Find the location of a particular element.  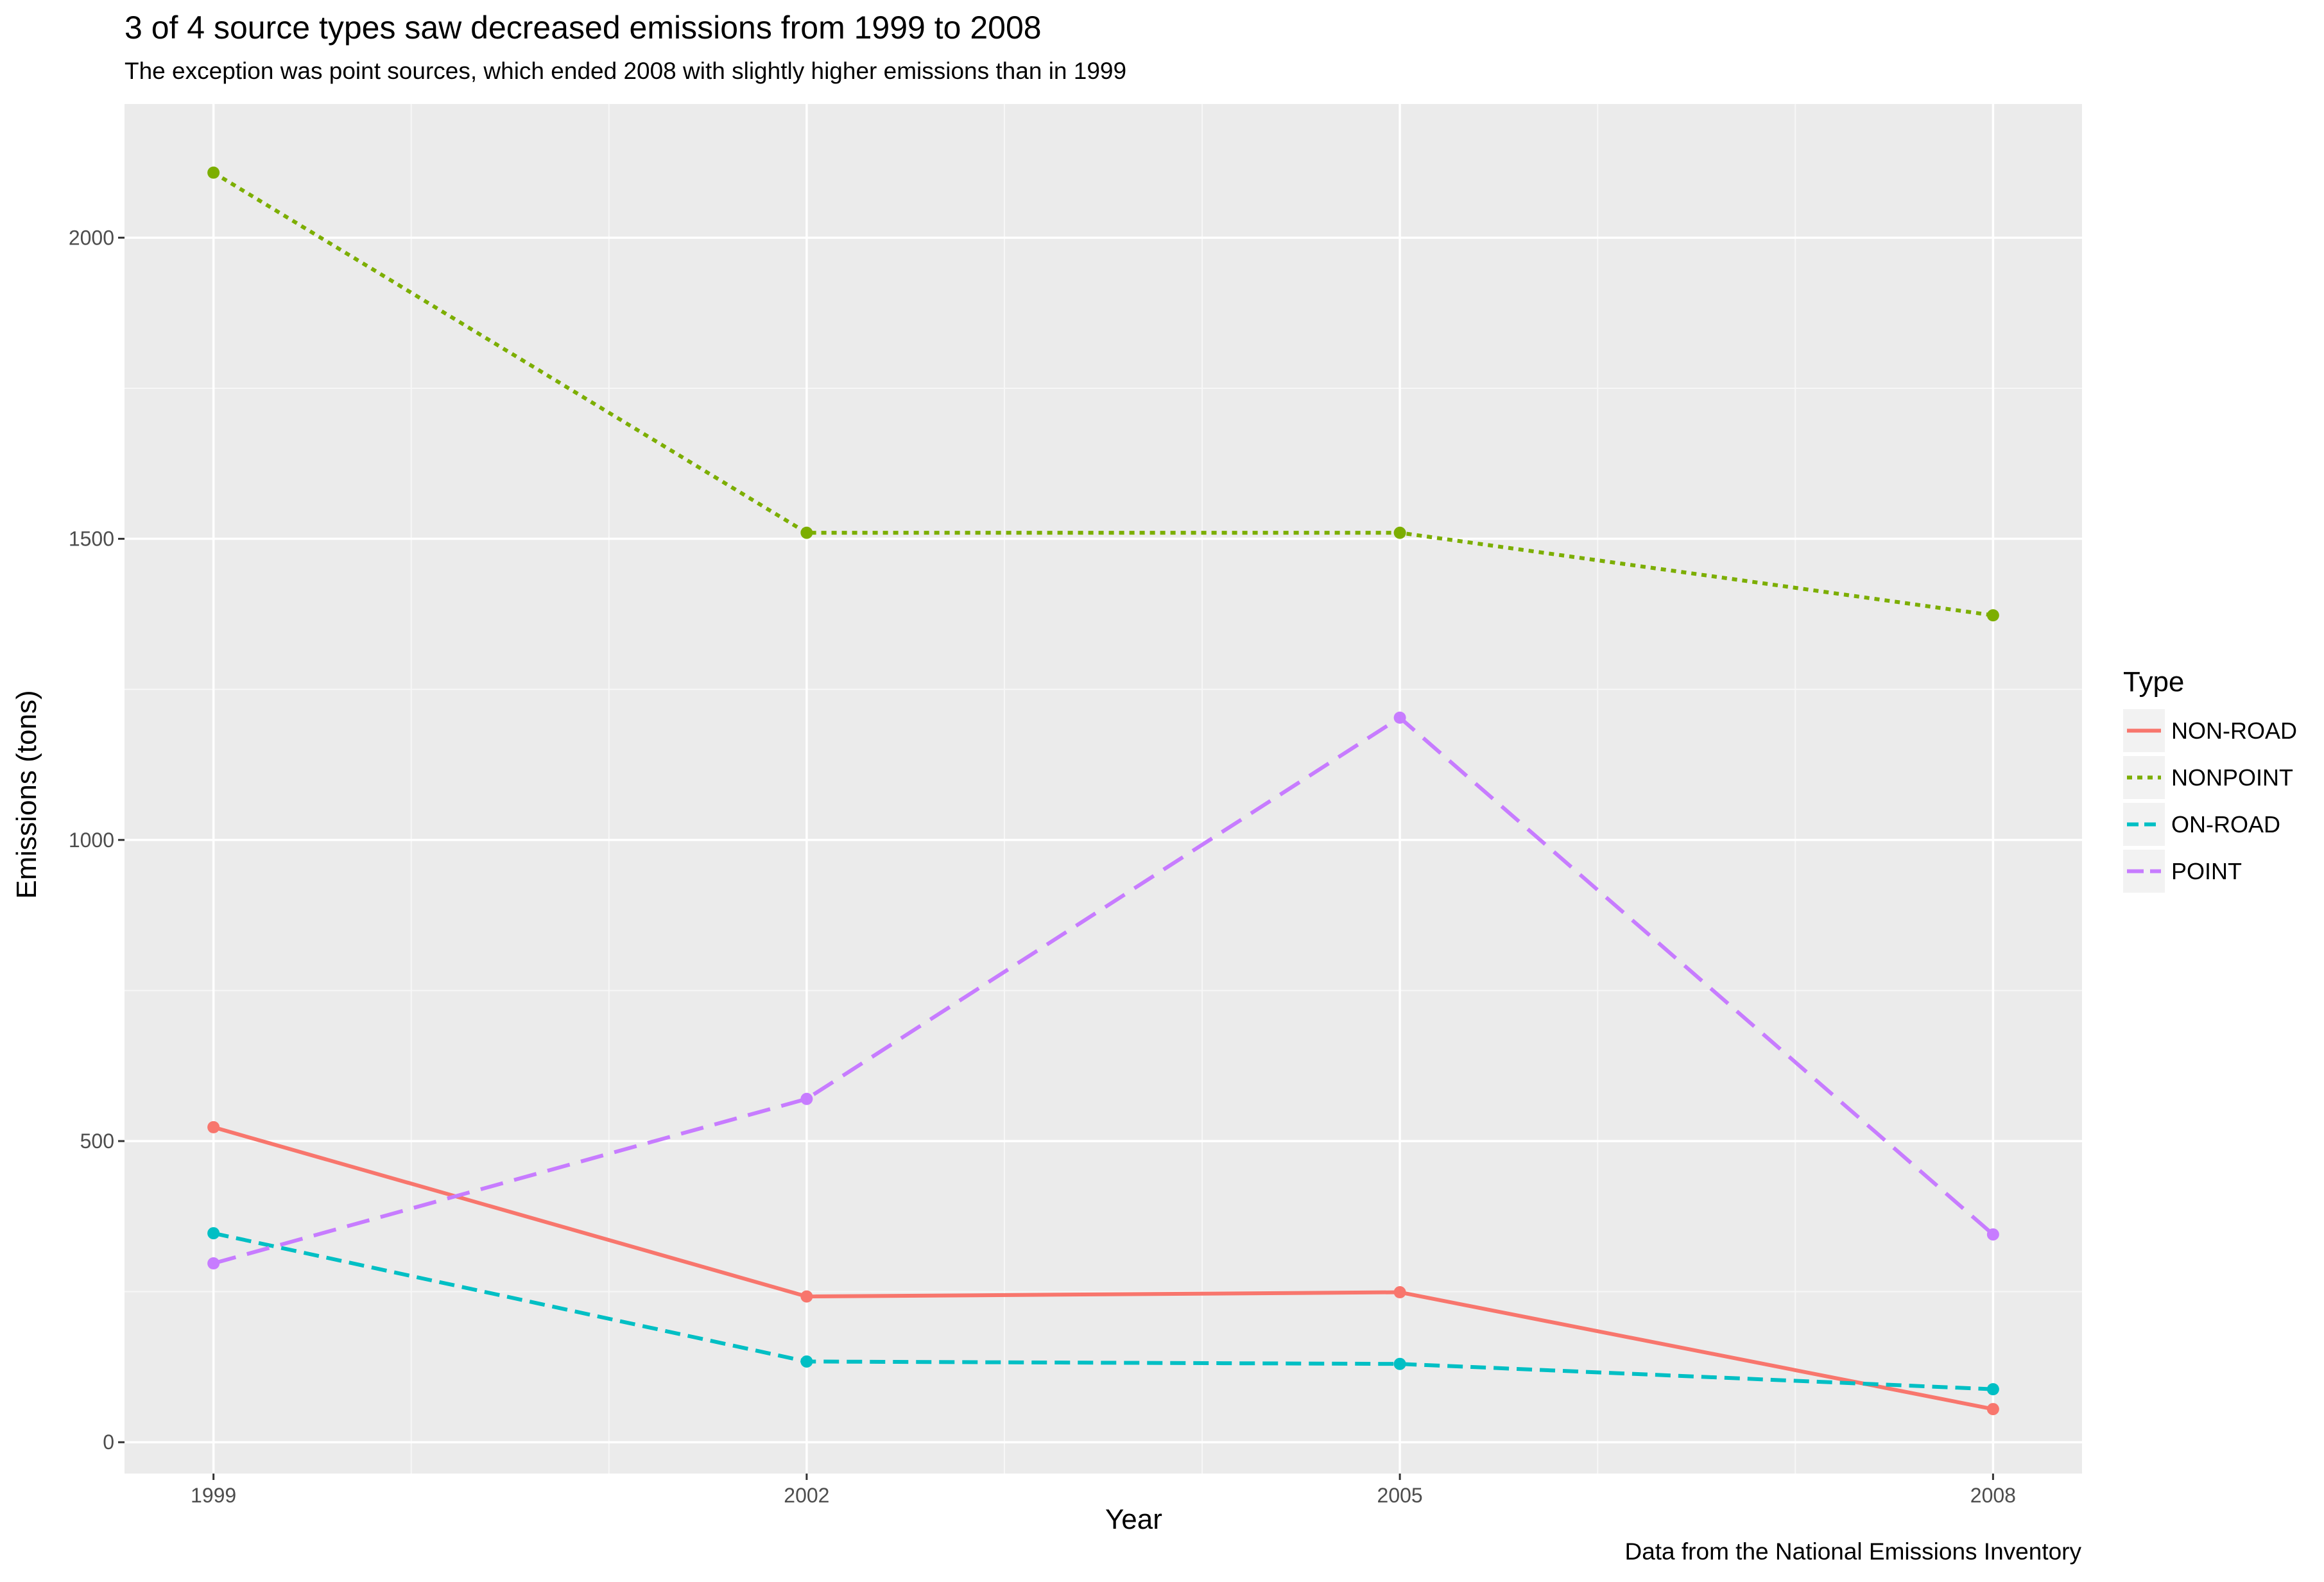

y-tick-label: 1500 is located at coordinates (91, 539).